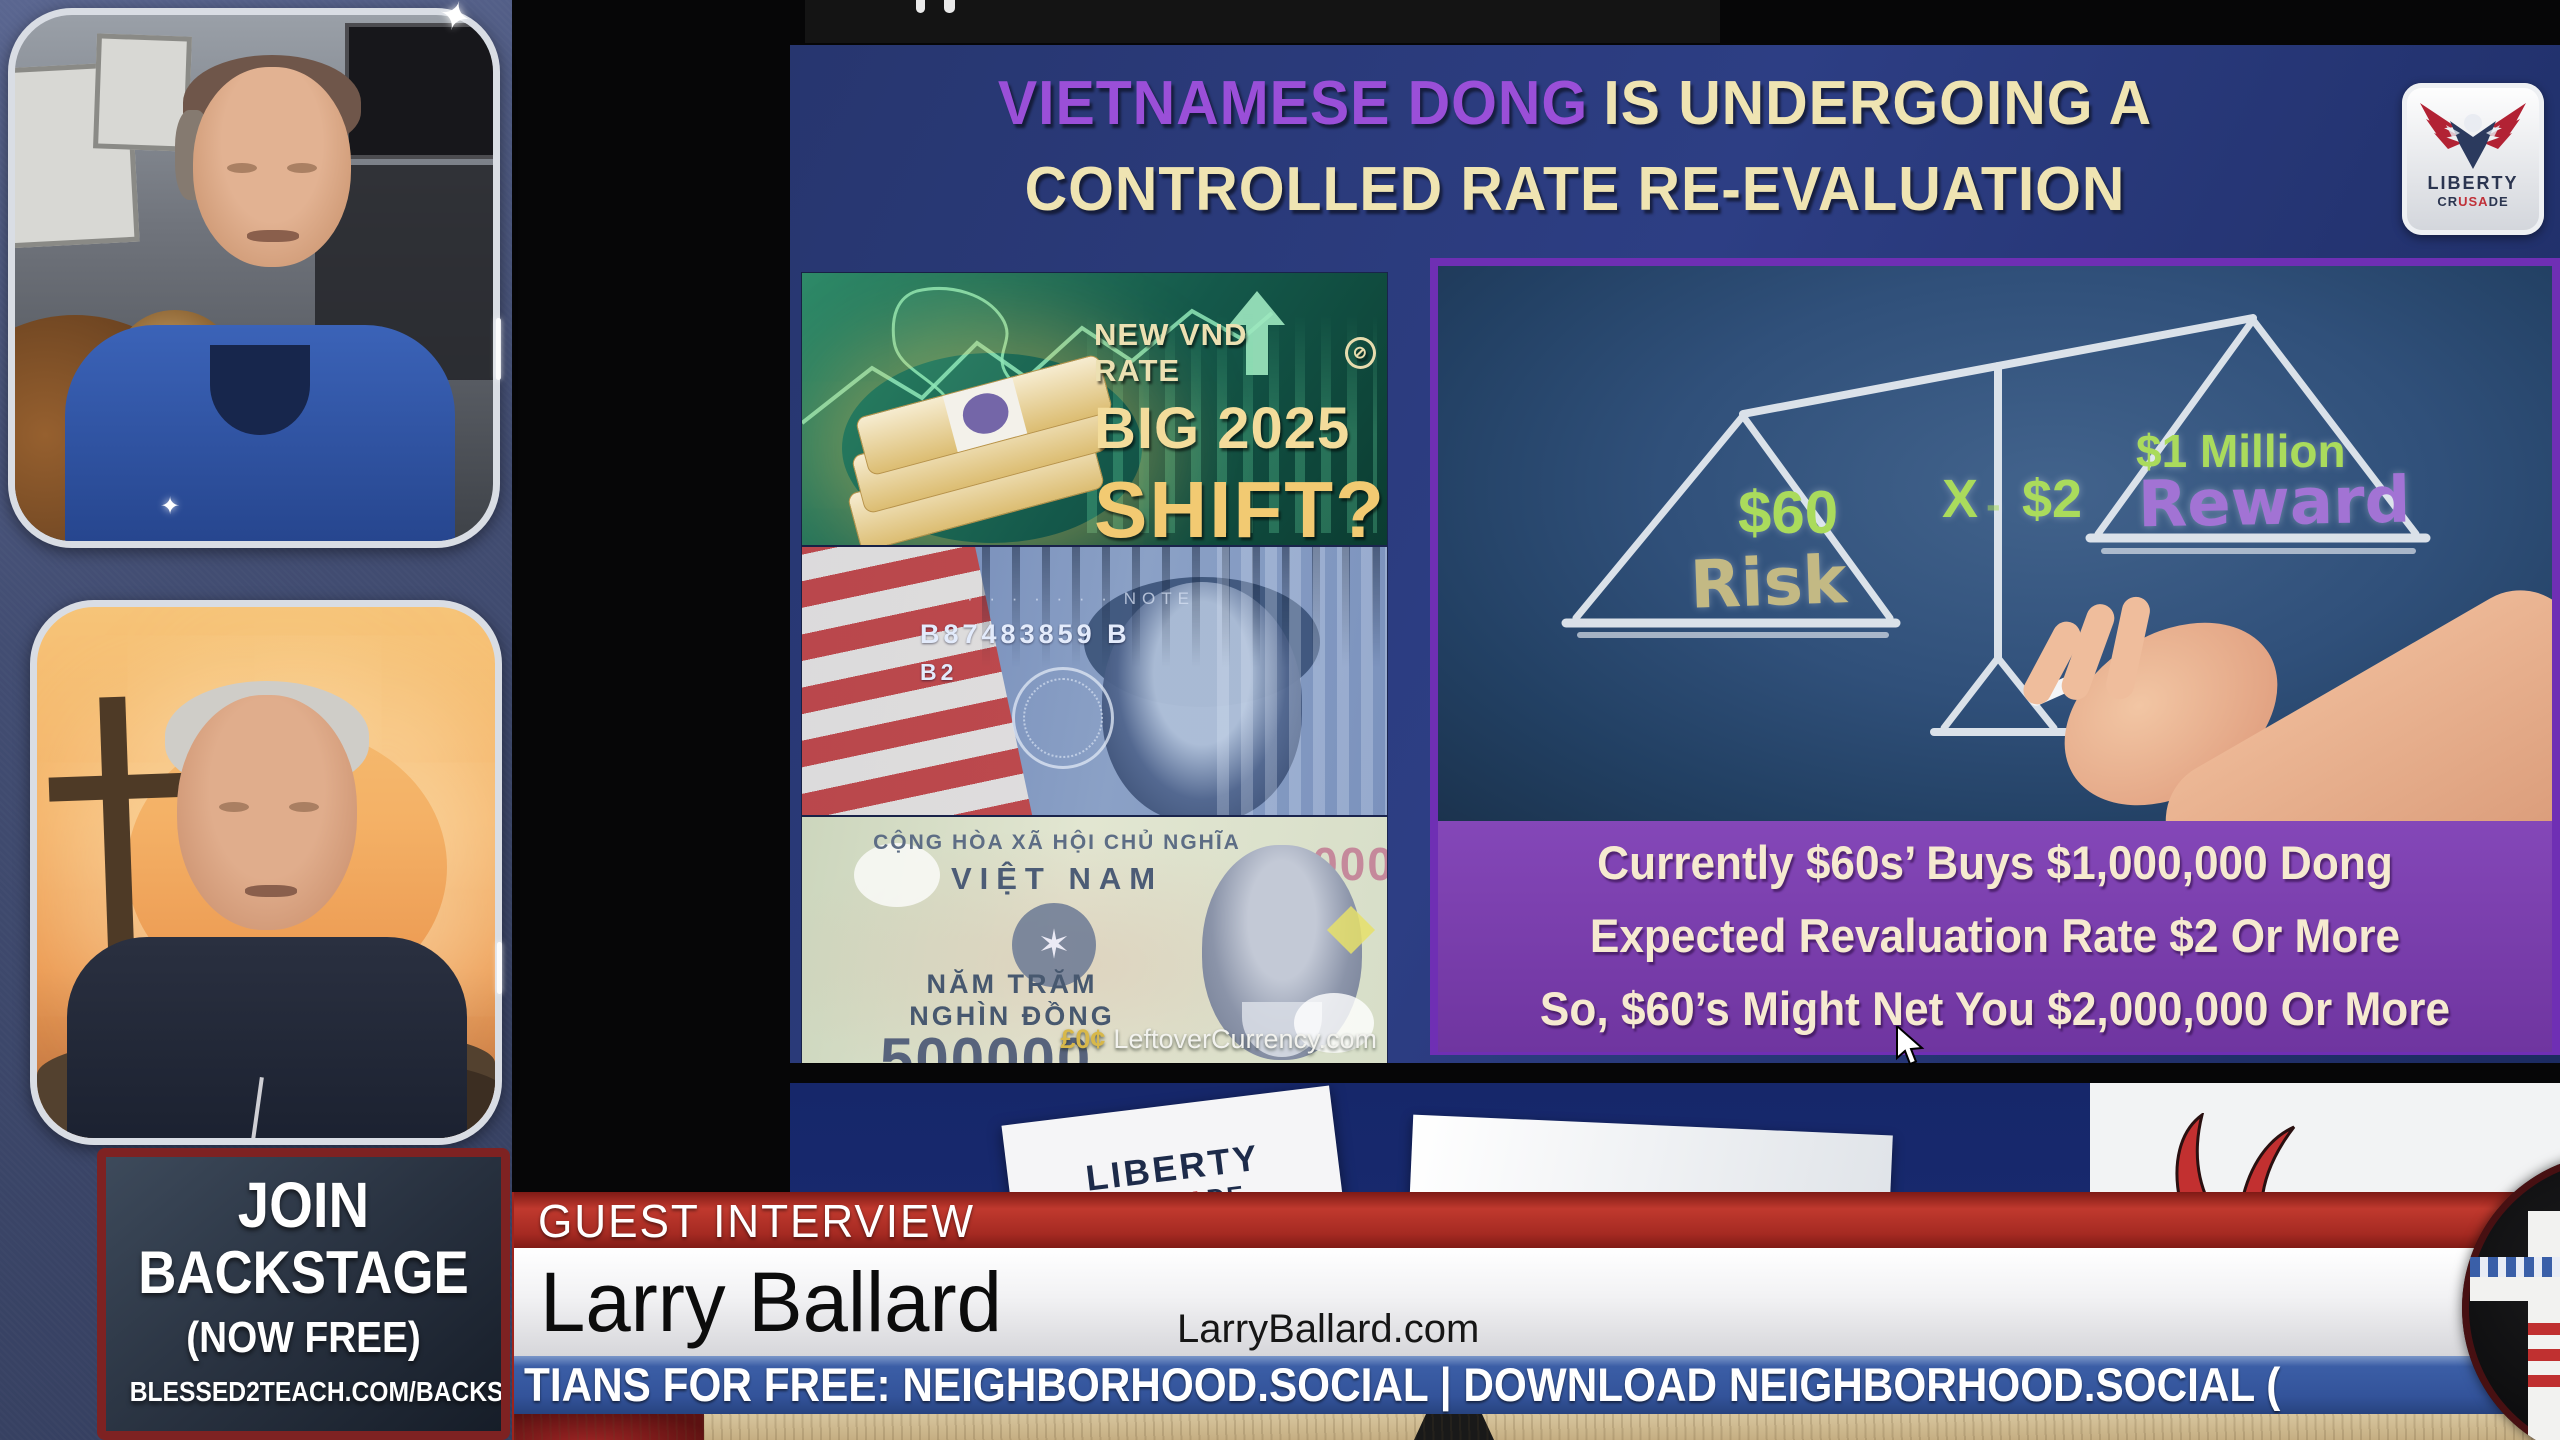 The image size is (2560, 1440). I want to click on cross-stars-pattern, so click(2515, 1267).